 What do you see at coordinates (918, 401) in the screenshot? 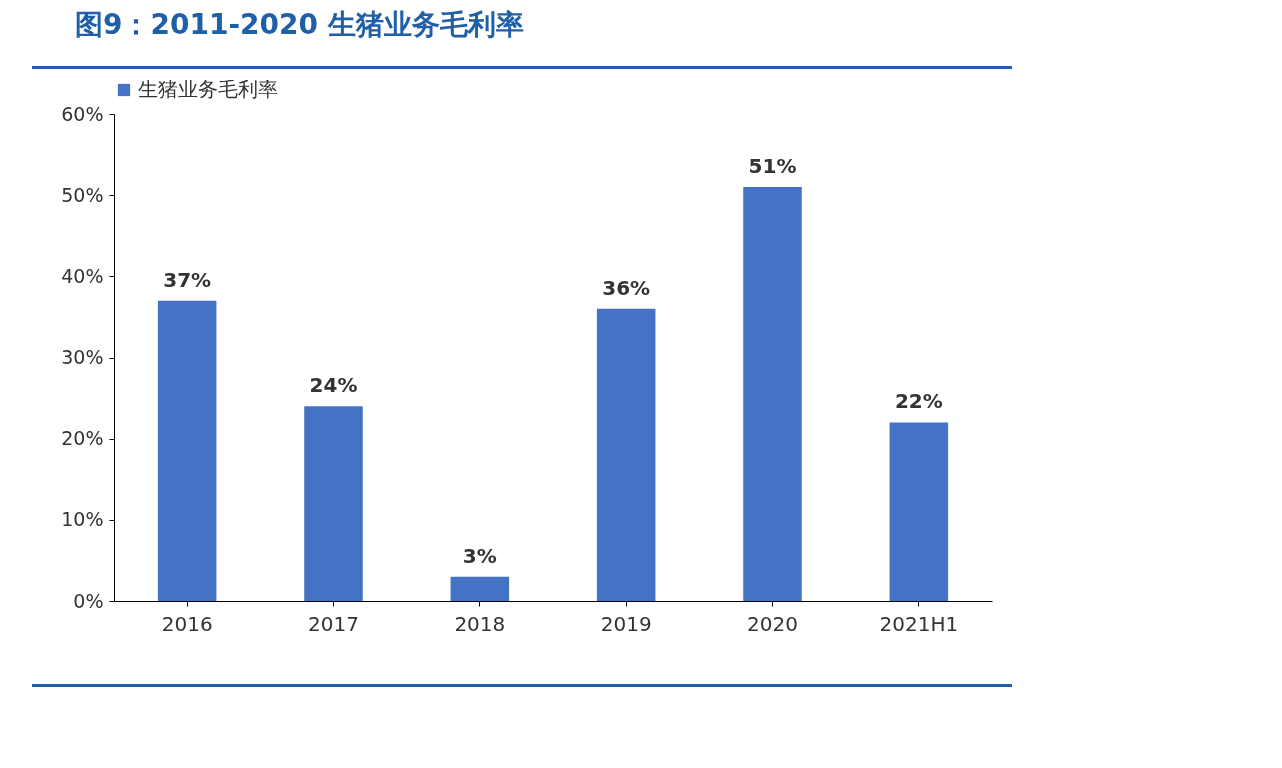
I see `data-label: 22%` at bounding box center [918, 401].